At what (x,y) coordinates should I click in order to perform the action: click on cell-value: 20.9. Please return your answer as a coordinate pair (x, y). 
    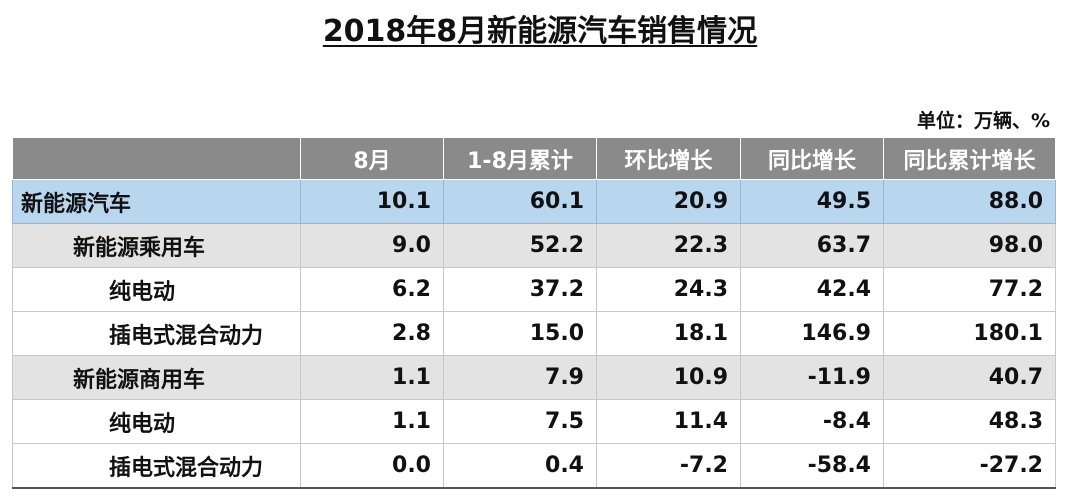
    Looking at the image, I should click on (668, 201).